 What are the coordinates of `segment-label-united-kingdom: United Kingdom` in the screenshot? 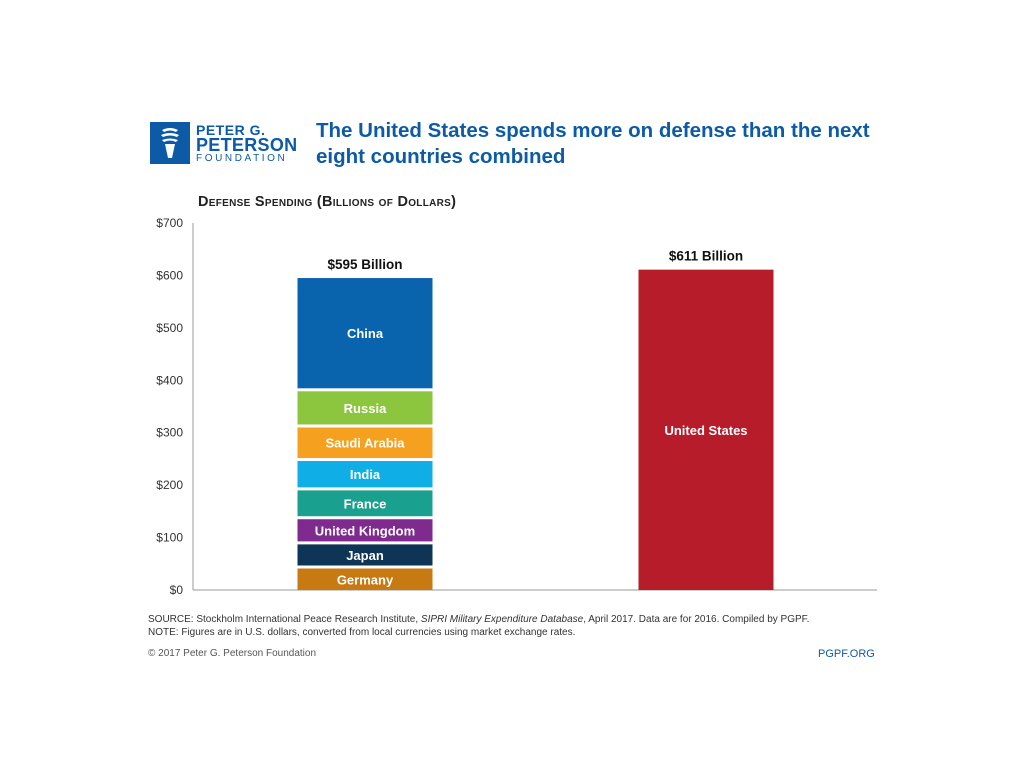 It's located at (365, 530).